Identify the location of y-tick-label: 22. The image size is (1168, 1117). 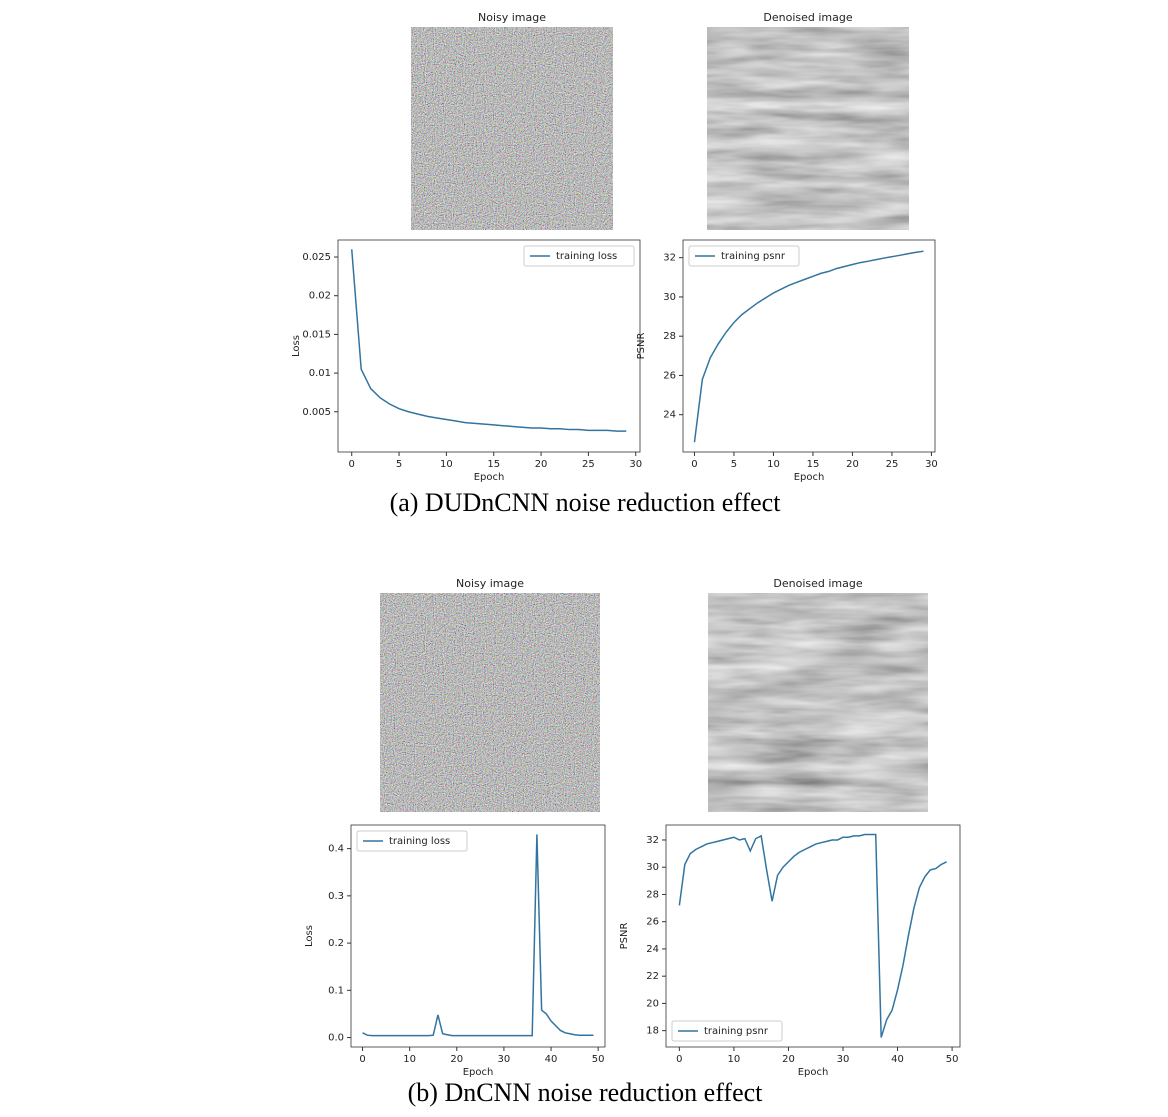
(652, 976).